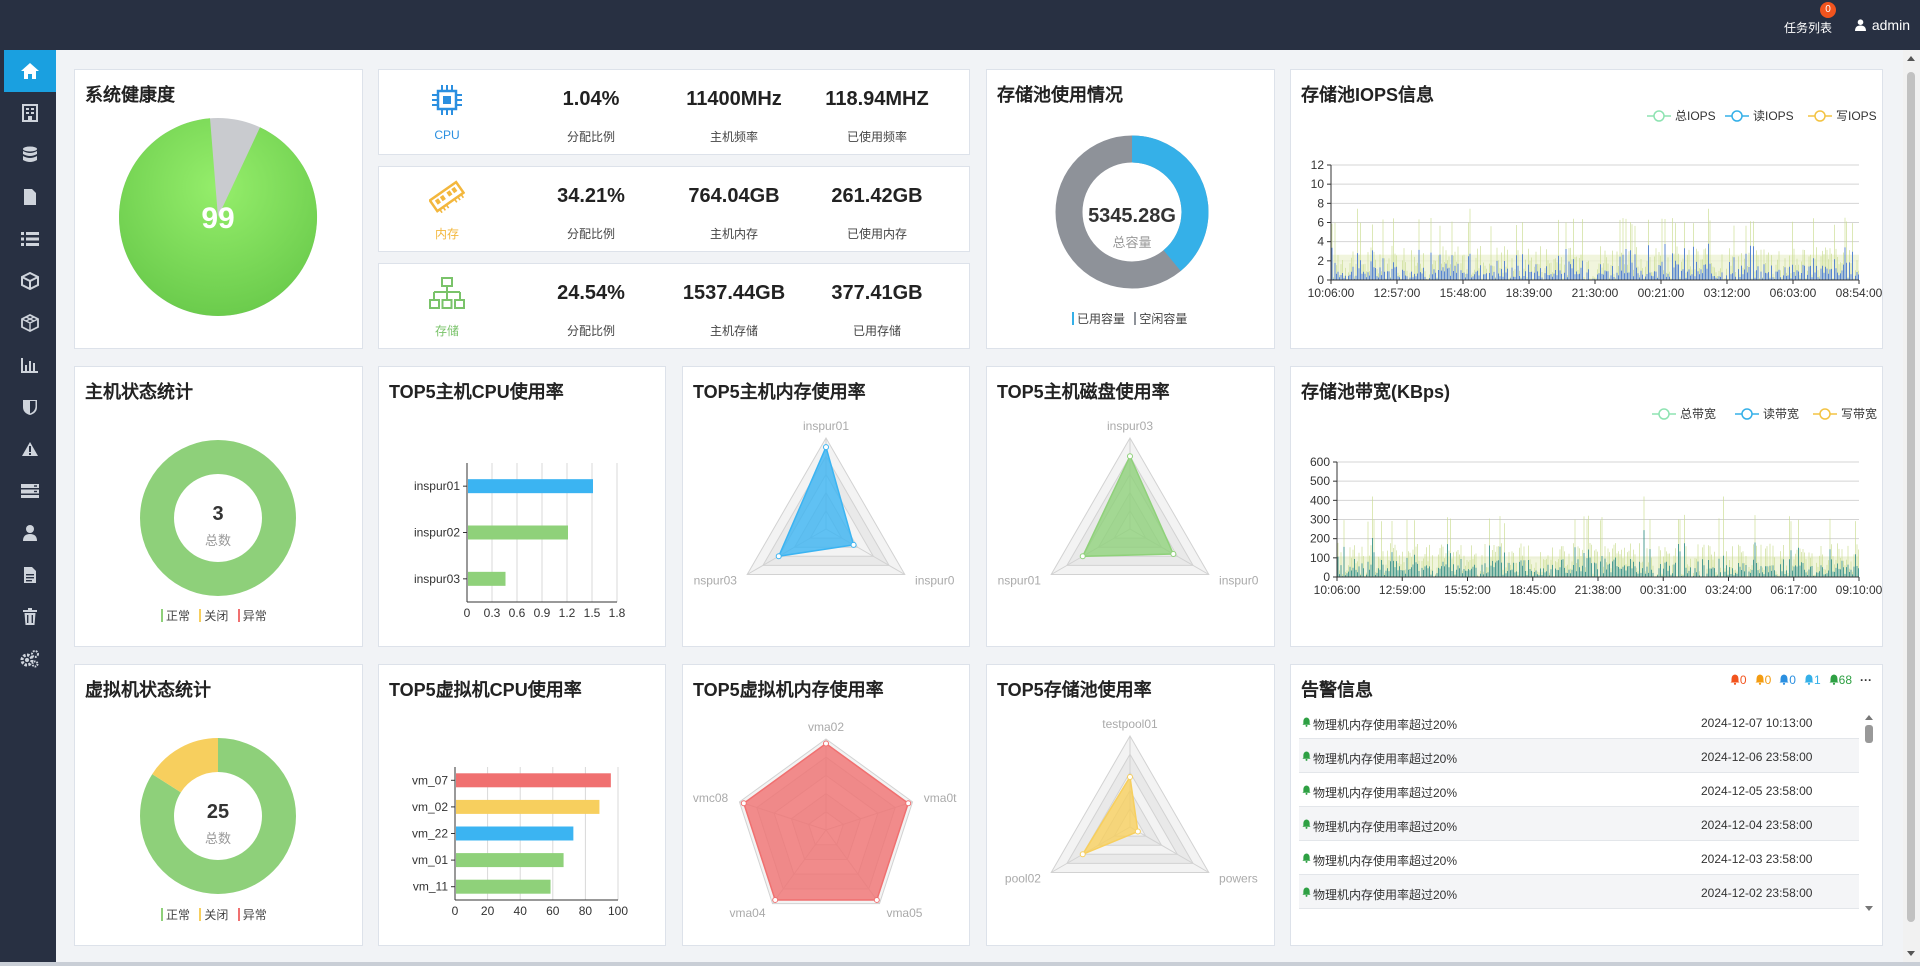 The image size is (1920, 966). What do you see at coordinates (30, 407) in the screenshot?
I see `sidebar-item-shield` at bounding box center [30, 407].